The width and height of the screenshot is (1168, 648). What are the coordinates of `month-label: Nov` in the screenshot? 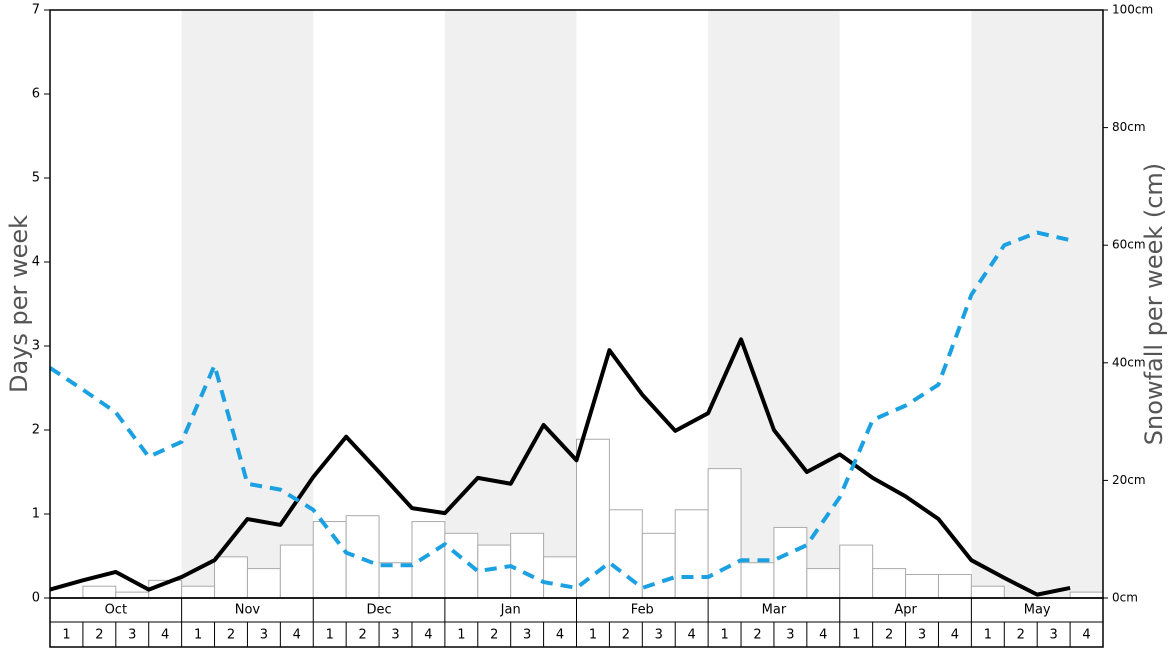 It's located at (248, 610).